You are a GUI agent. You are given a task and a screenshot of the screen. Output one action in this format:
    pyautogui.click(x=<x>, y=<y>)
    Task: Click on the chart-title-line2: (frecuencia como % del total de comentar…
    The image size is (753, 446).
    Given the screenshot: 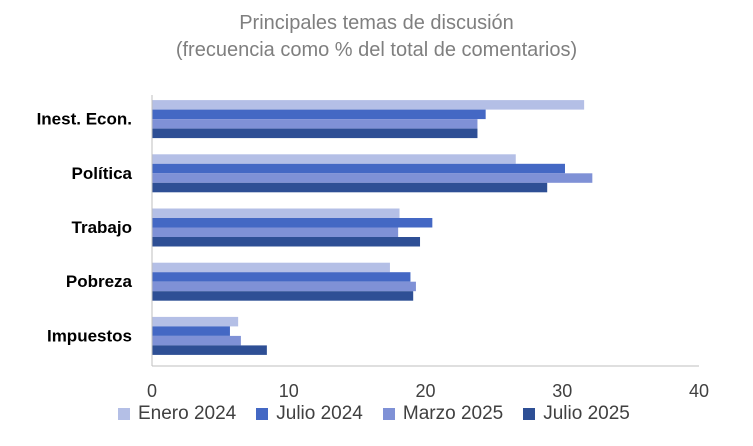 What is the action you would take?
    pyautogui.click(x=376, y=50)
    